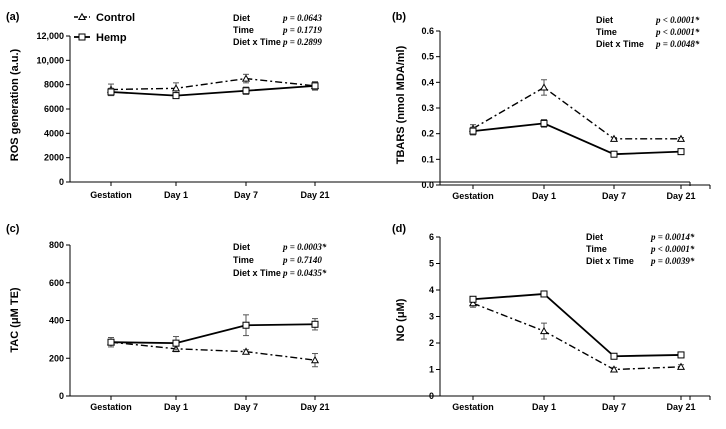  I want to click on panel-1-x-tick-label: Day 21, so click(314, 195).